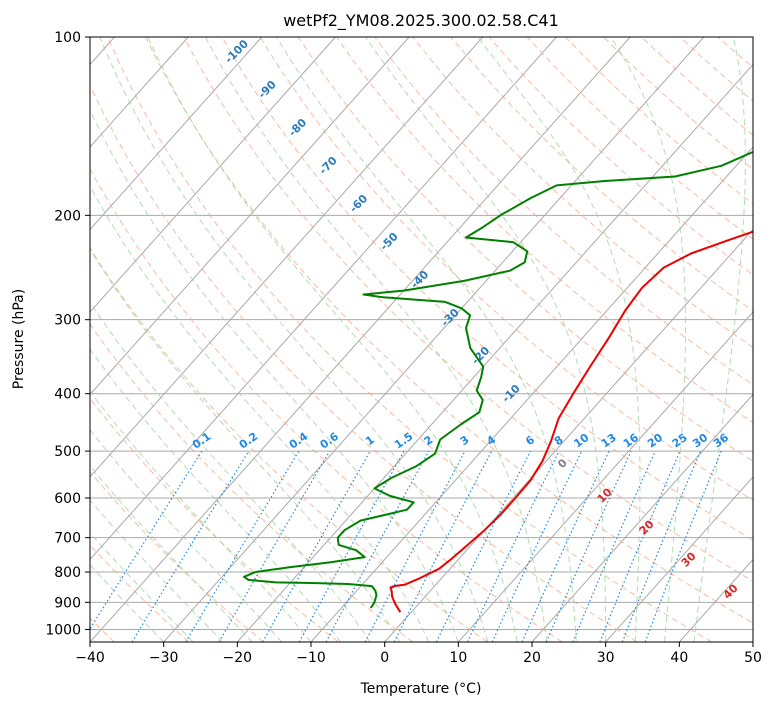 Image resolution: width=775 pixels, height=708 pixels. I want to click on y-tick-label: 1000, so click(63, 630).